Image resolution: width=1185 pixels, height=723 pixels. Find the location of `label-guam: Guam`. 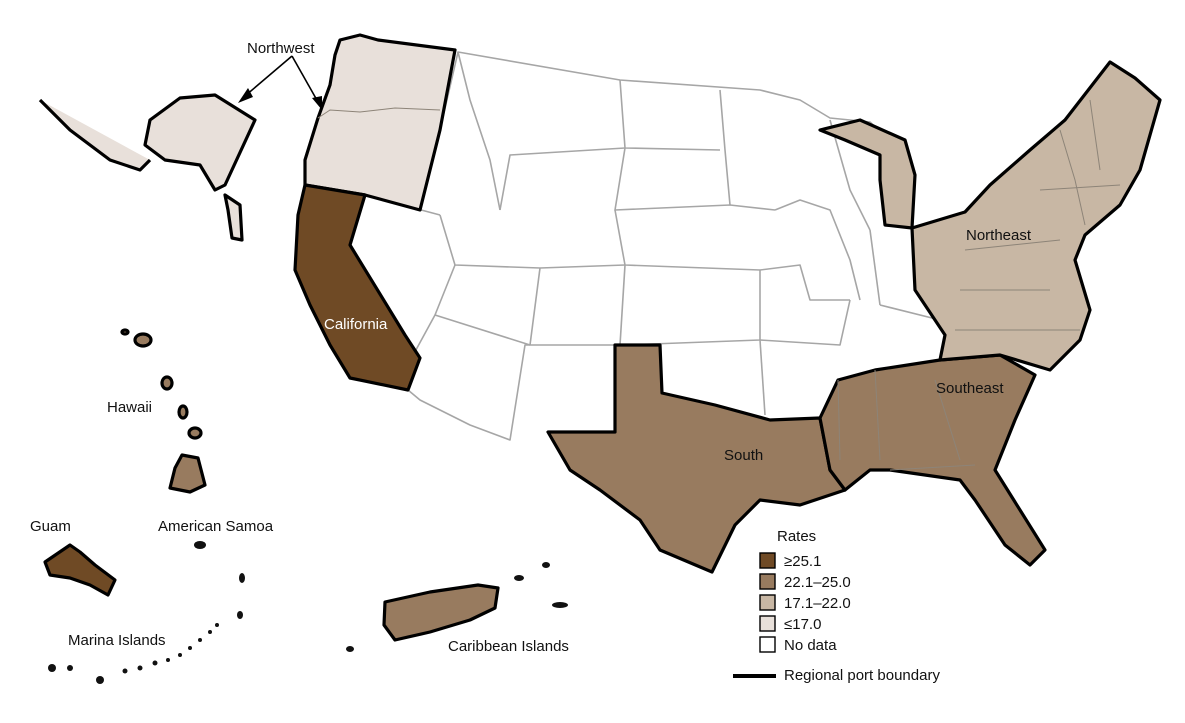

label-guam: Guam is located at coordinates (50, 526).